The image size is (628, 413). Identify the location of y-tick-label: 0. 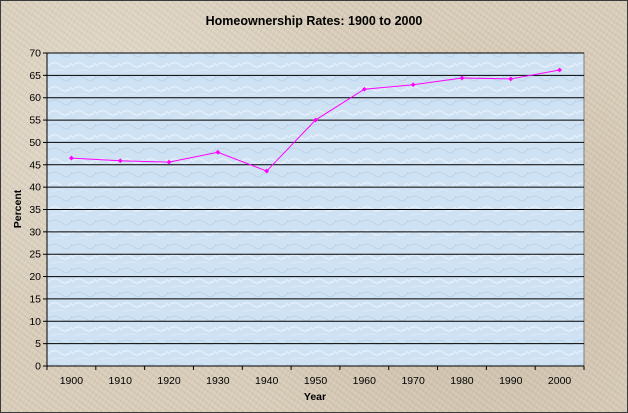
(38, 367).